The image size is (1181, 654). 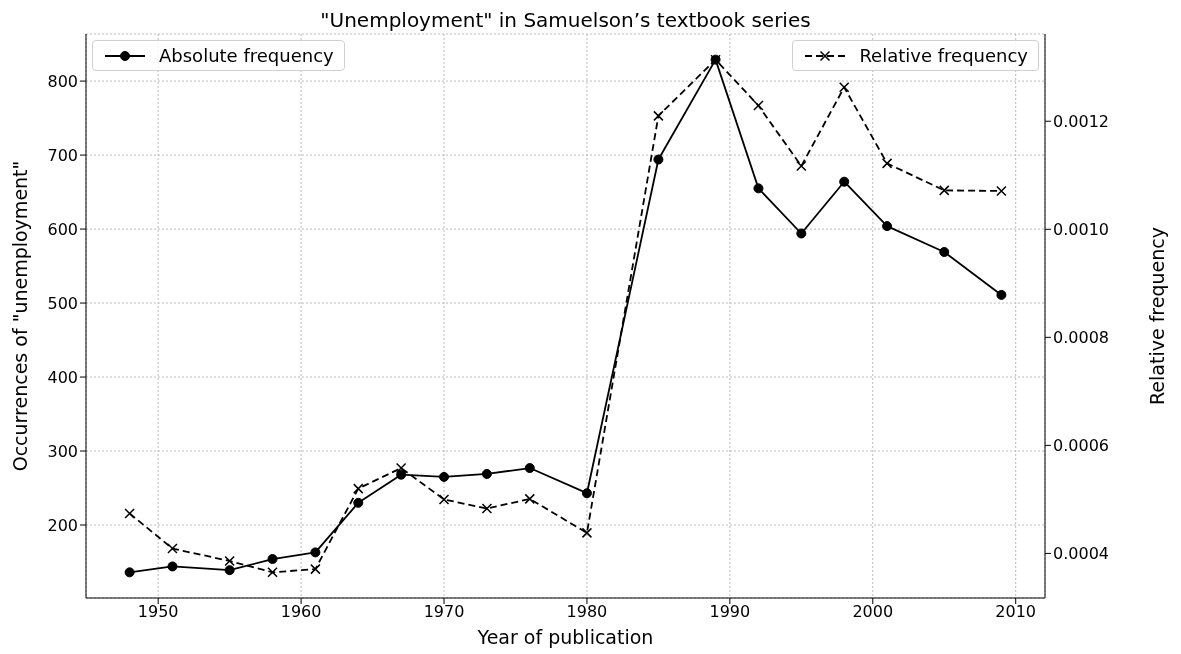 I want to click on x-tick-label: 1950, so click(x=158, y=612).